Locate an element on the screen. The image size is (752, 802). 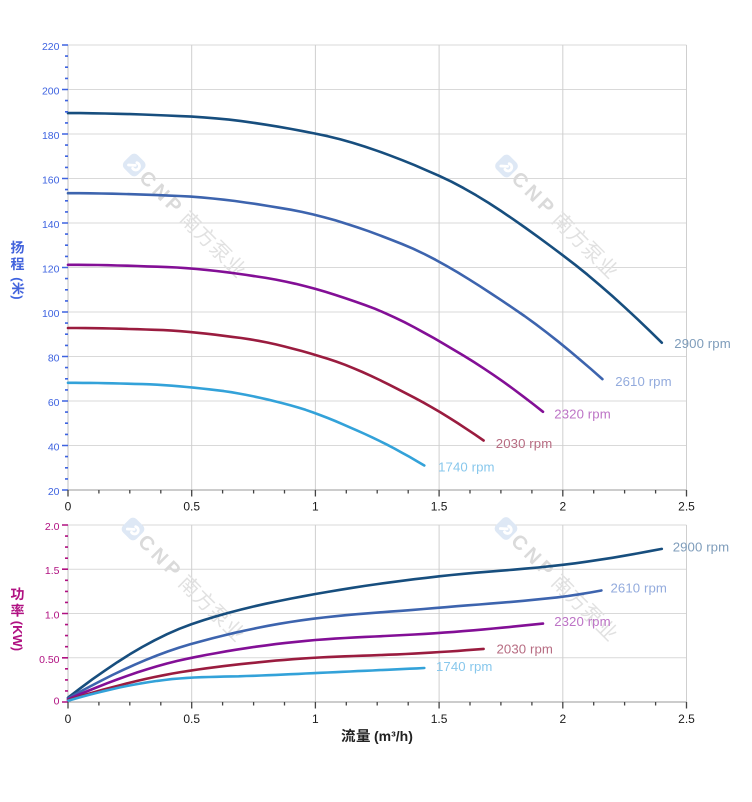
svg-text: (m³/h) is located at coordinates (393, 736).